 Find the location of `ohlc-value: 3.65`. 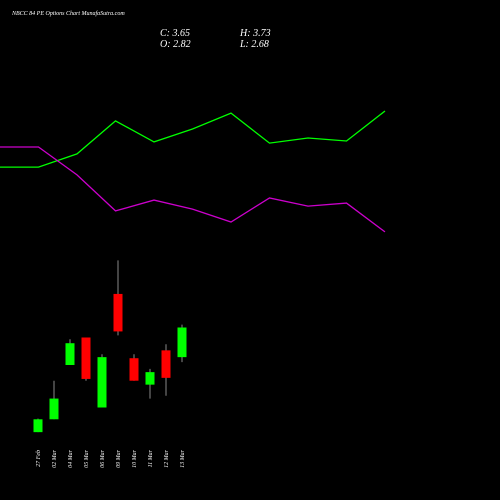

ohlc-value: 3.65 is located at coordinates (181, 33).